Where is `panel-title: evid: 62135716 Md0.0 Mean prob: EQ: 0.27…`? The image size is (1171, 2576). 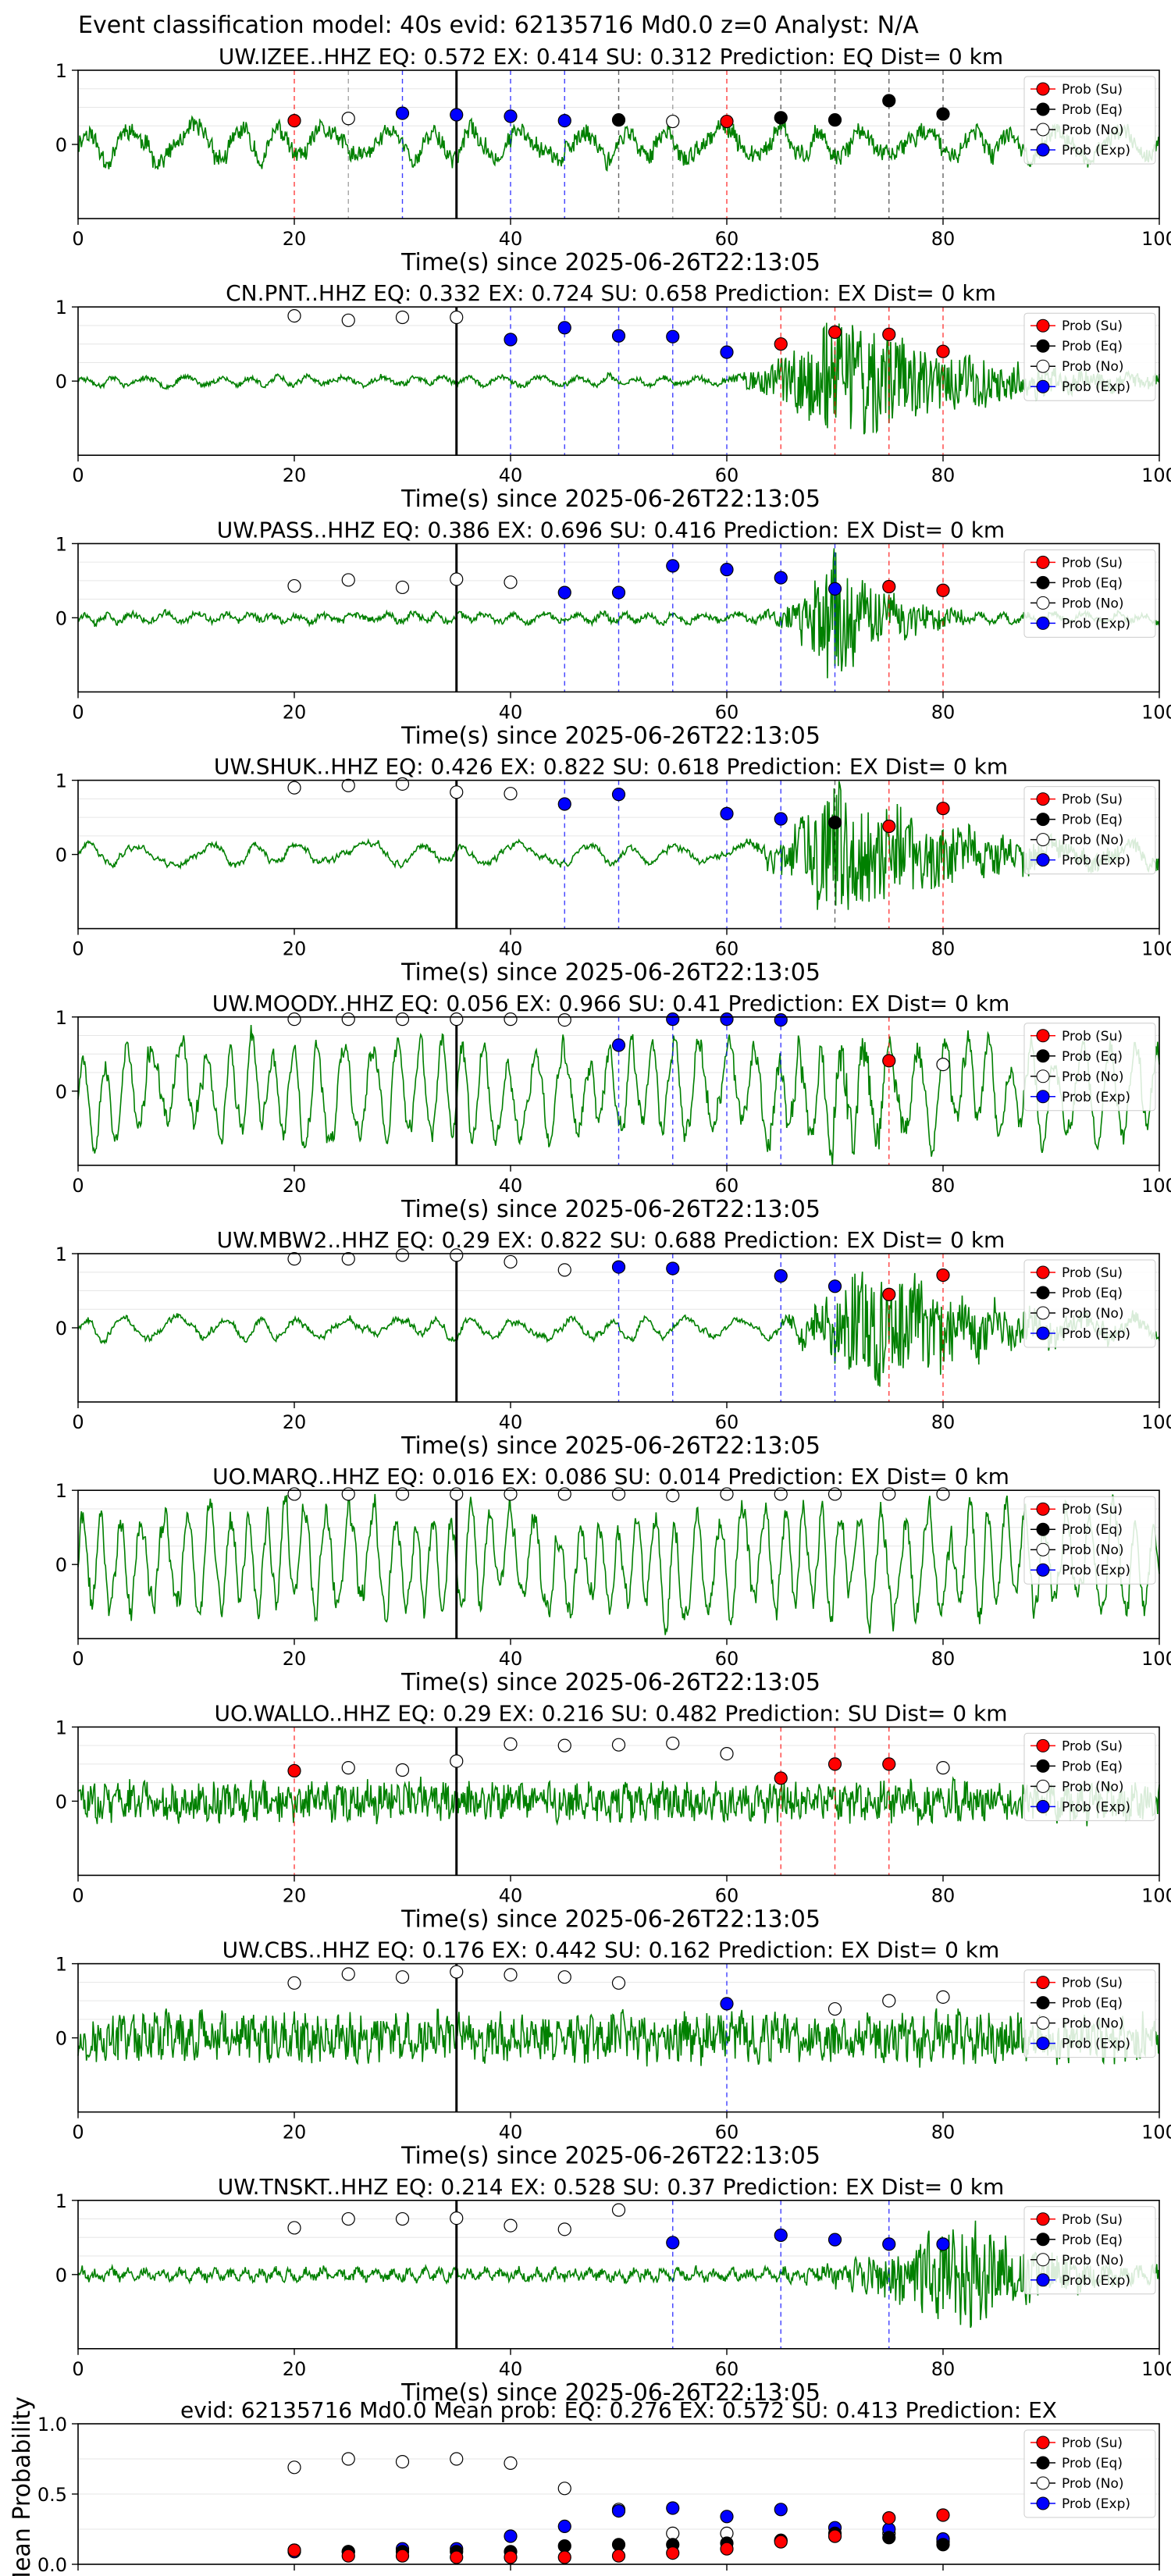 panel-title: evid: 62135716 Md0.0 Mean prob: EQ: 0.27… is located at coordinates (618, 2410).